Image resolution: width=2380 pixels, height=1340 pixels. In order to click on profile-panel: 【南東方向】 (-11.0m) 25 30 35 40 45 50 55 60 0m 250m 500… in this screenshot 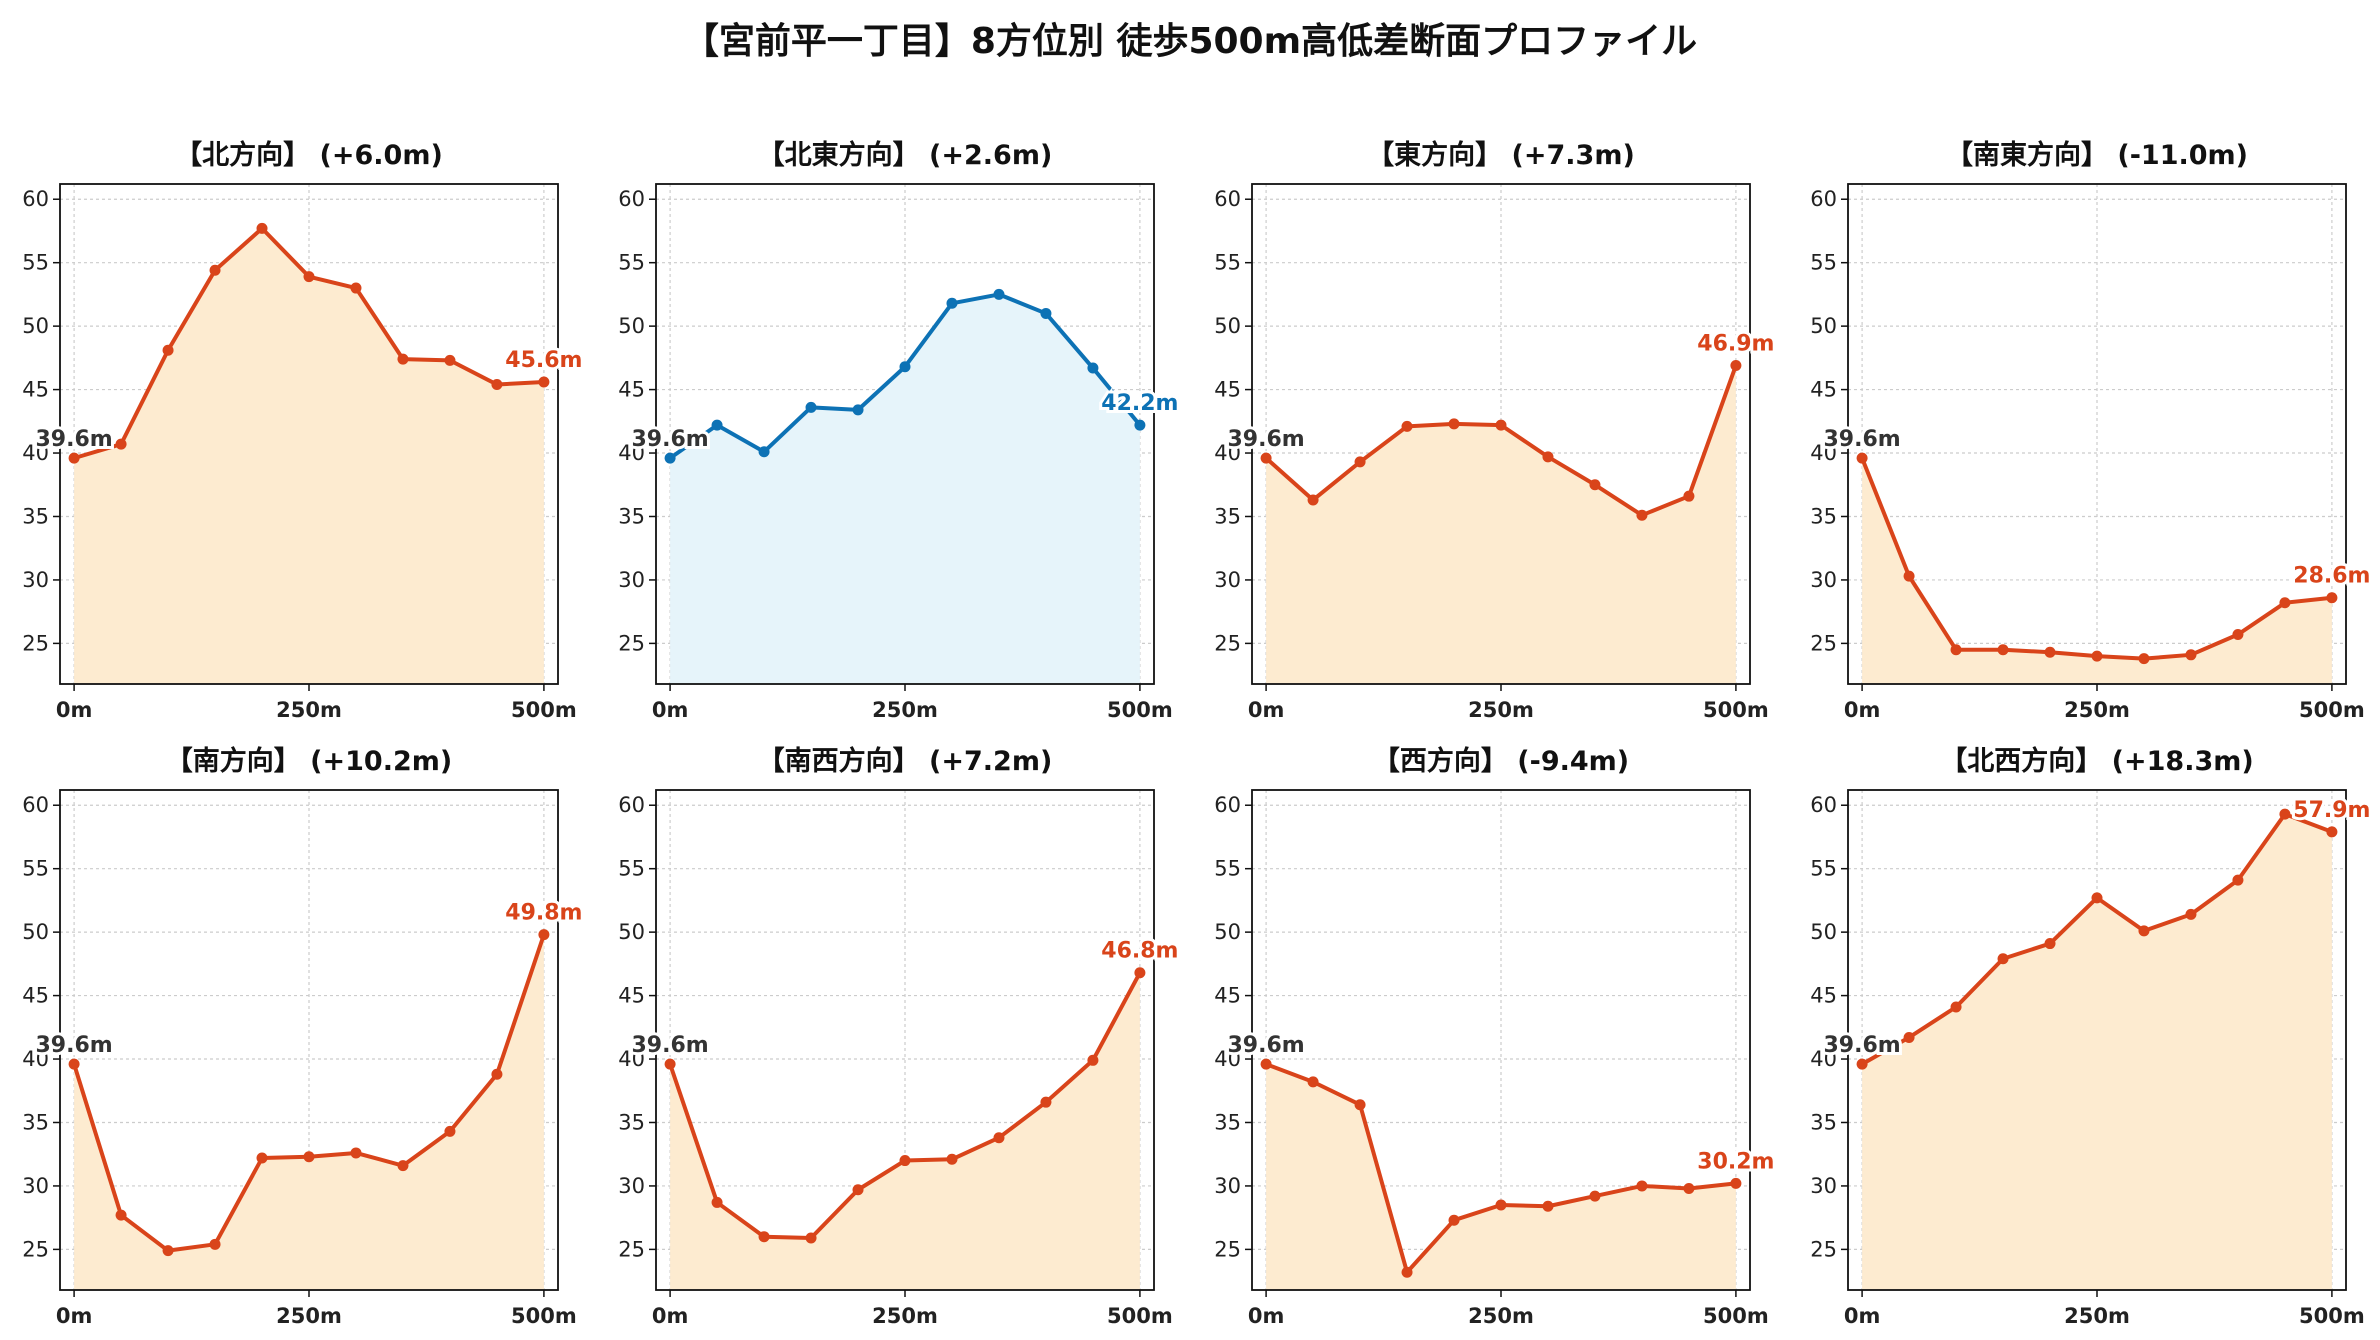, I will do `click(2091, 430)`.